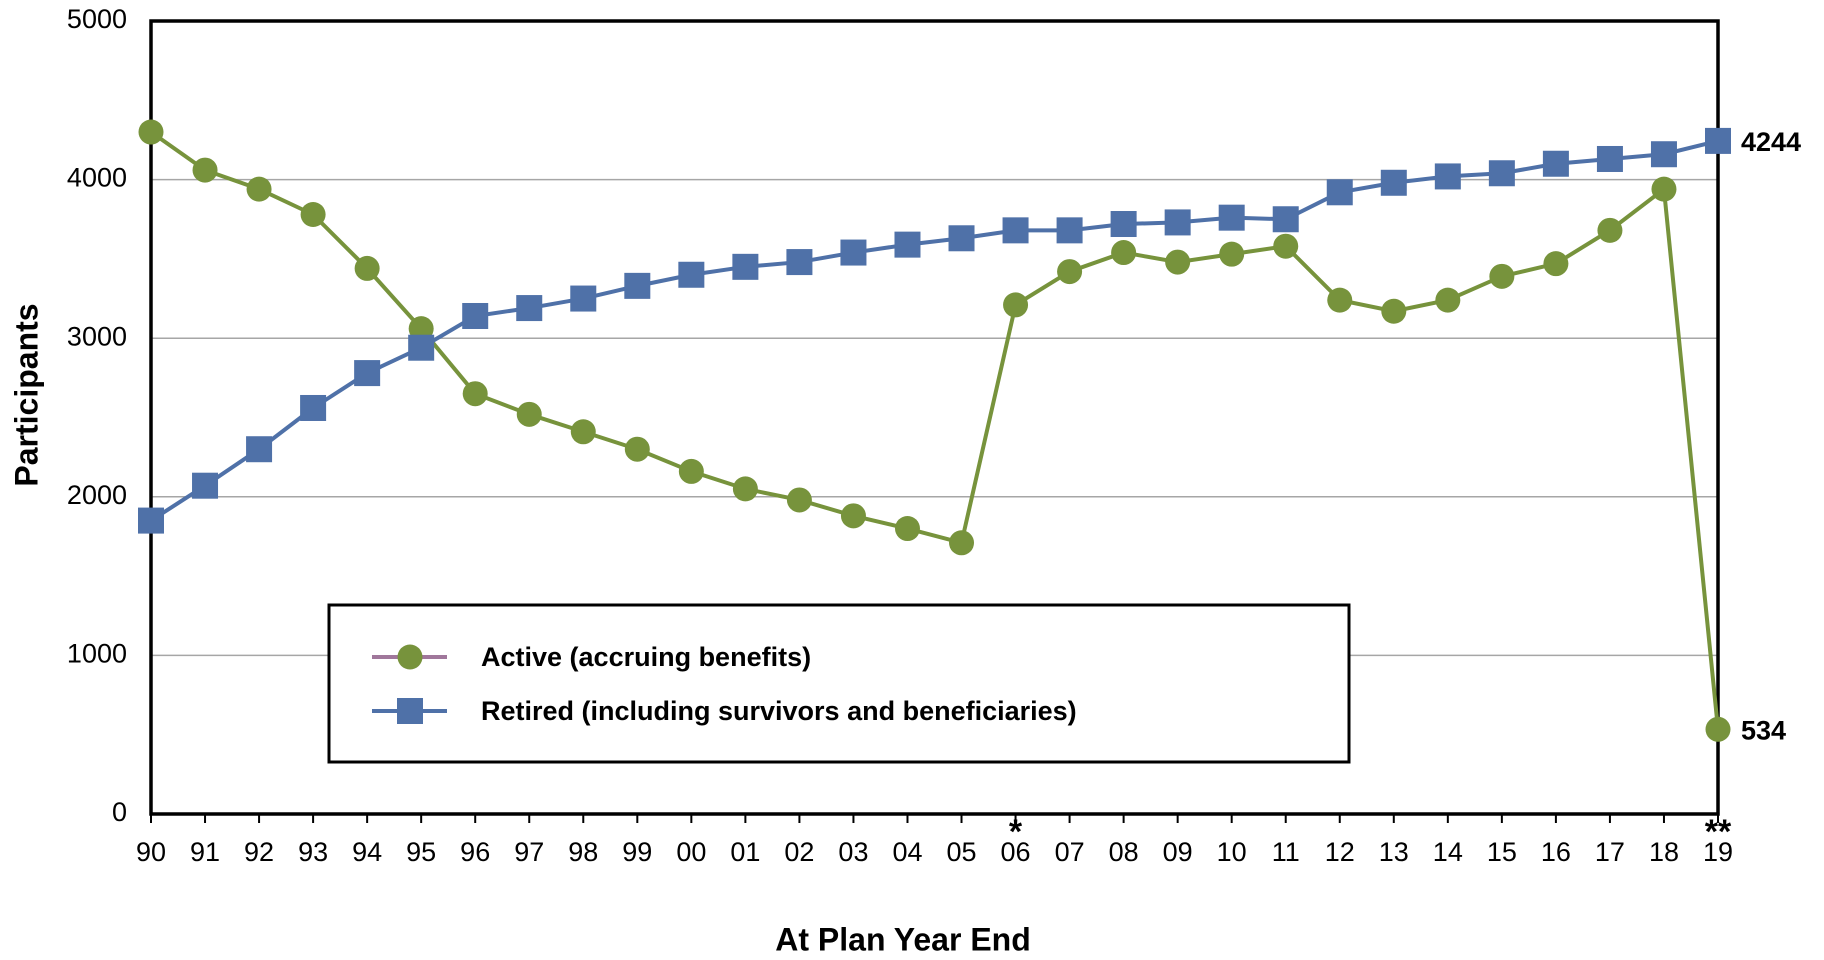  Describe the element at coordinates (97, 495) in the screenshot. I see `y-tick-label: 2000` at that location.